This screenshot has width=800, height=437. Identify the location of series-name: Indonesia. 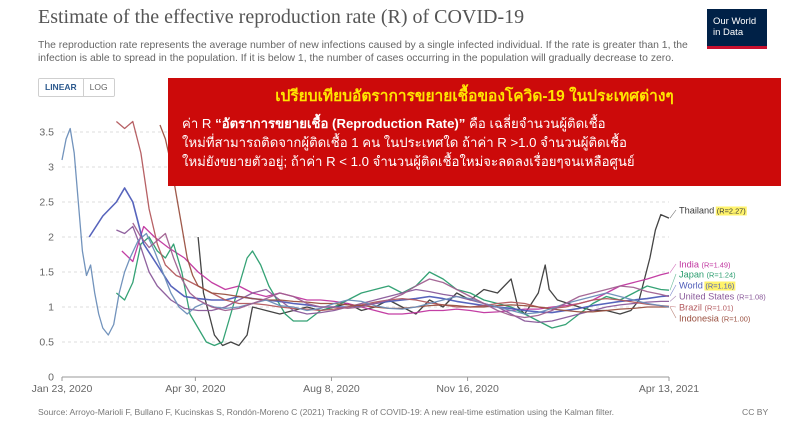
(700, 319).